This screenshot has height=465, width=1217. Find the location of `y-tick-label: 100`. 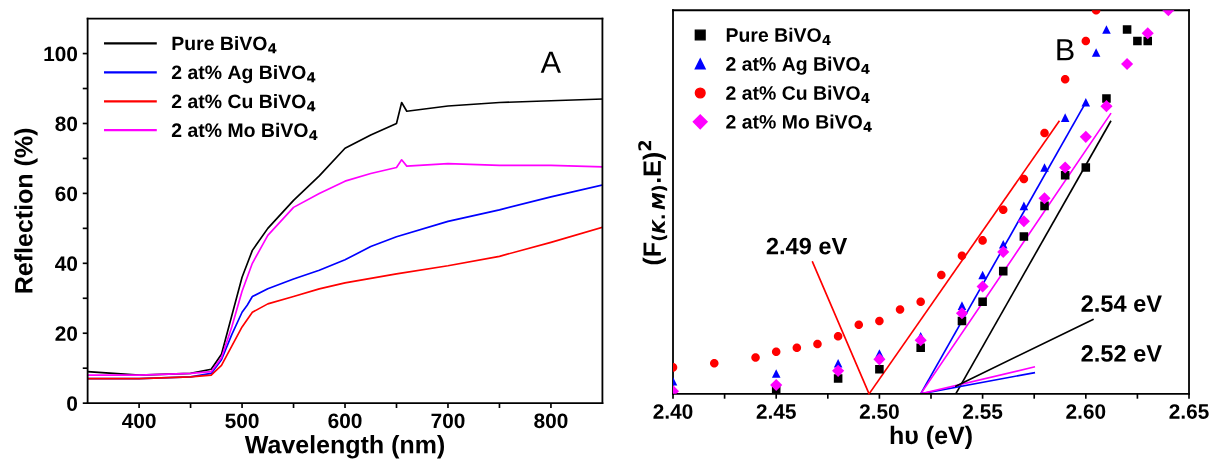

y-tick-label: 100 is located at coordinates (61, 54).